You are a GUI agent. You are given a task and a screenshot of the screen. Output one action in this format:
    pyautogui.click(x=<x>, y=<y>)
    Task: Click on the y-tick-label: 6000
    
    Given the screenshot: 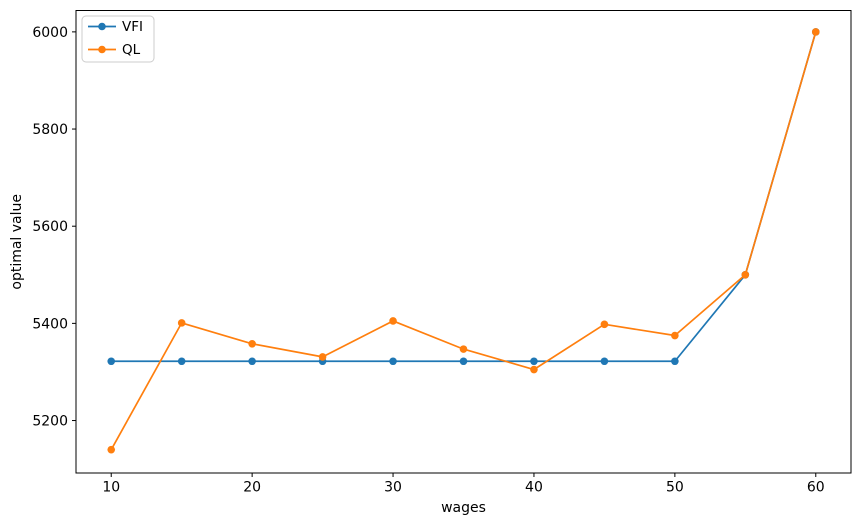 What is the action you would take?
    pyautogui.click(x=50, y=33)
    